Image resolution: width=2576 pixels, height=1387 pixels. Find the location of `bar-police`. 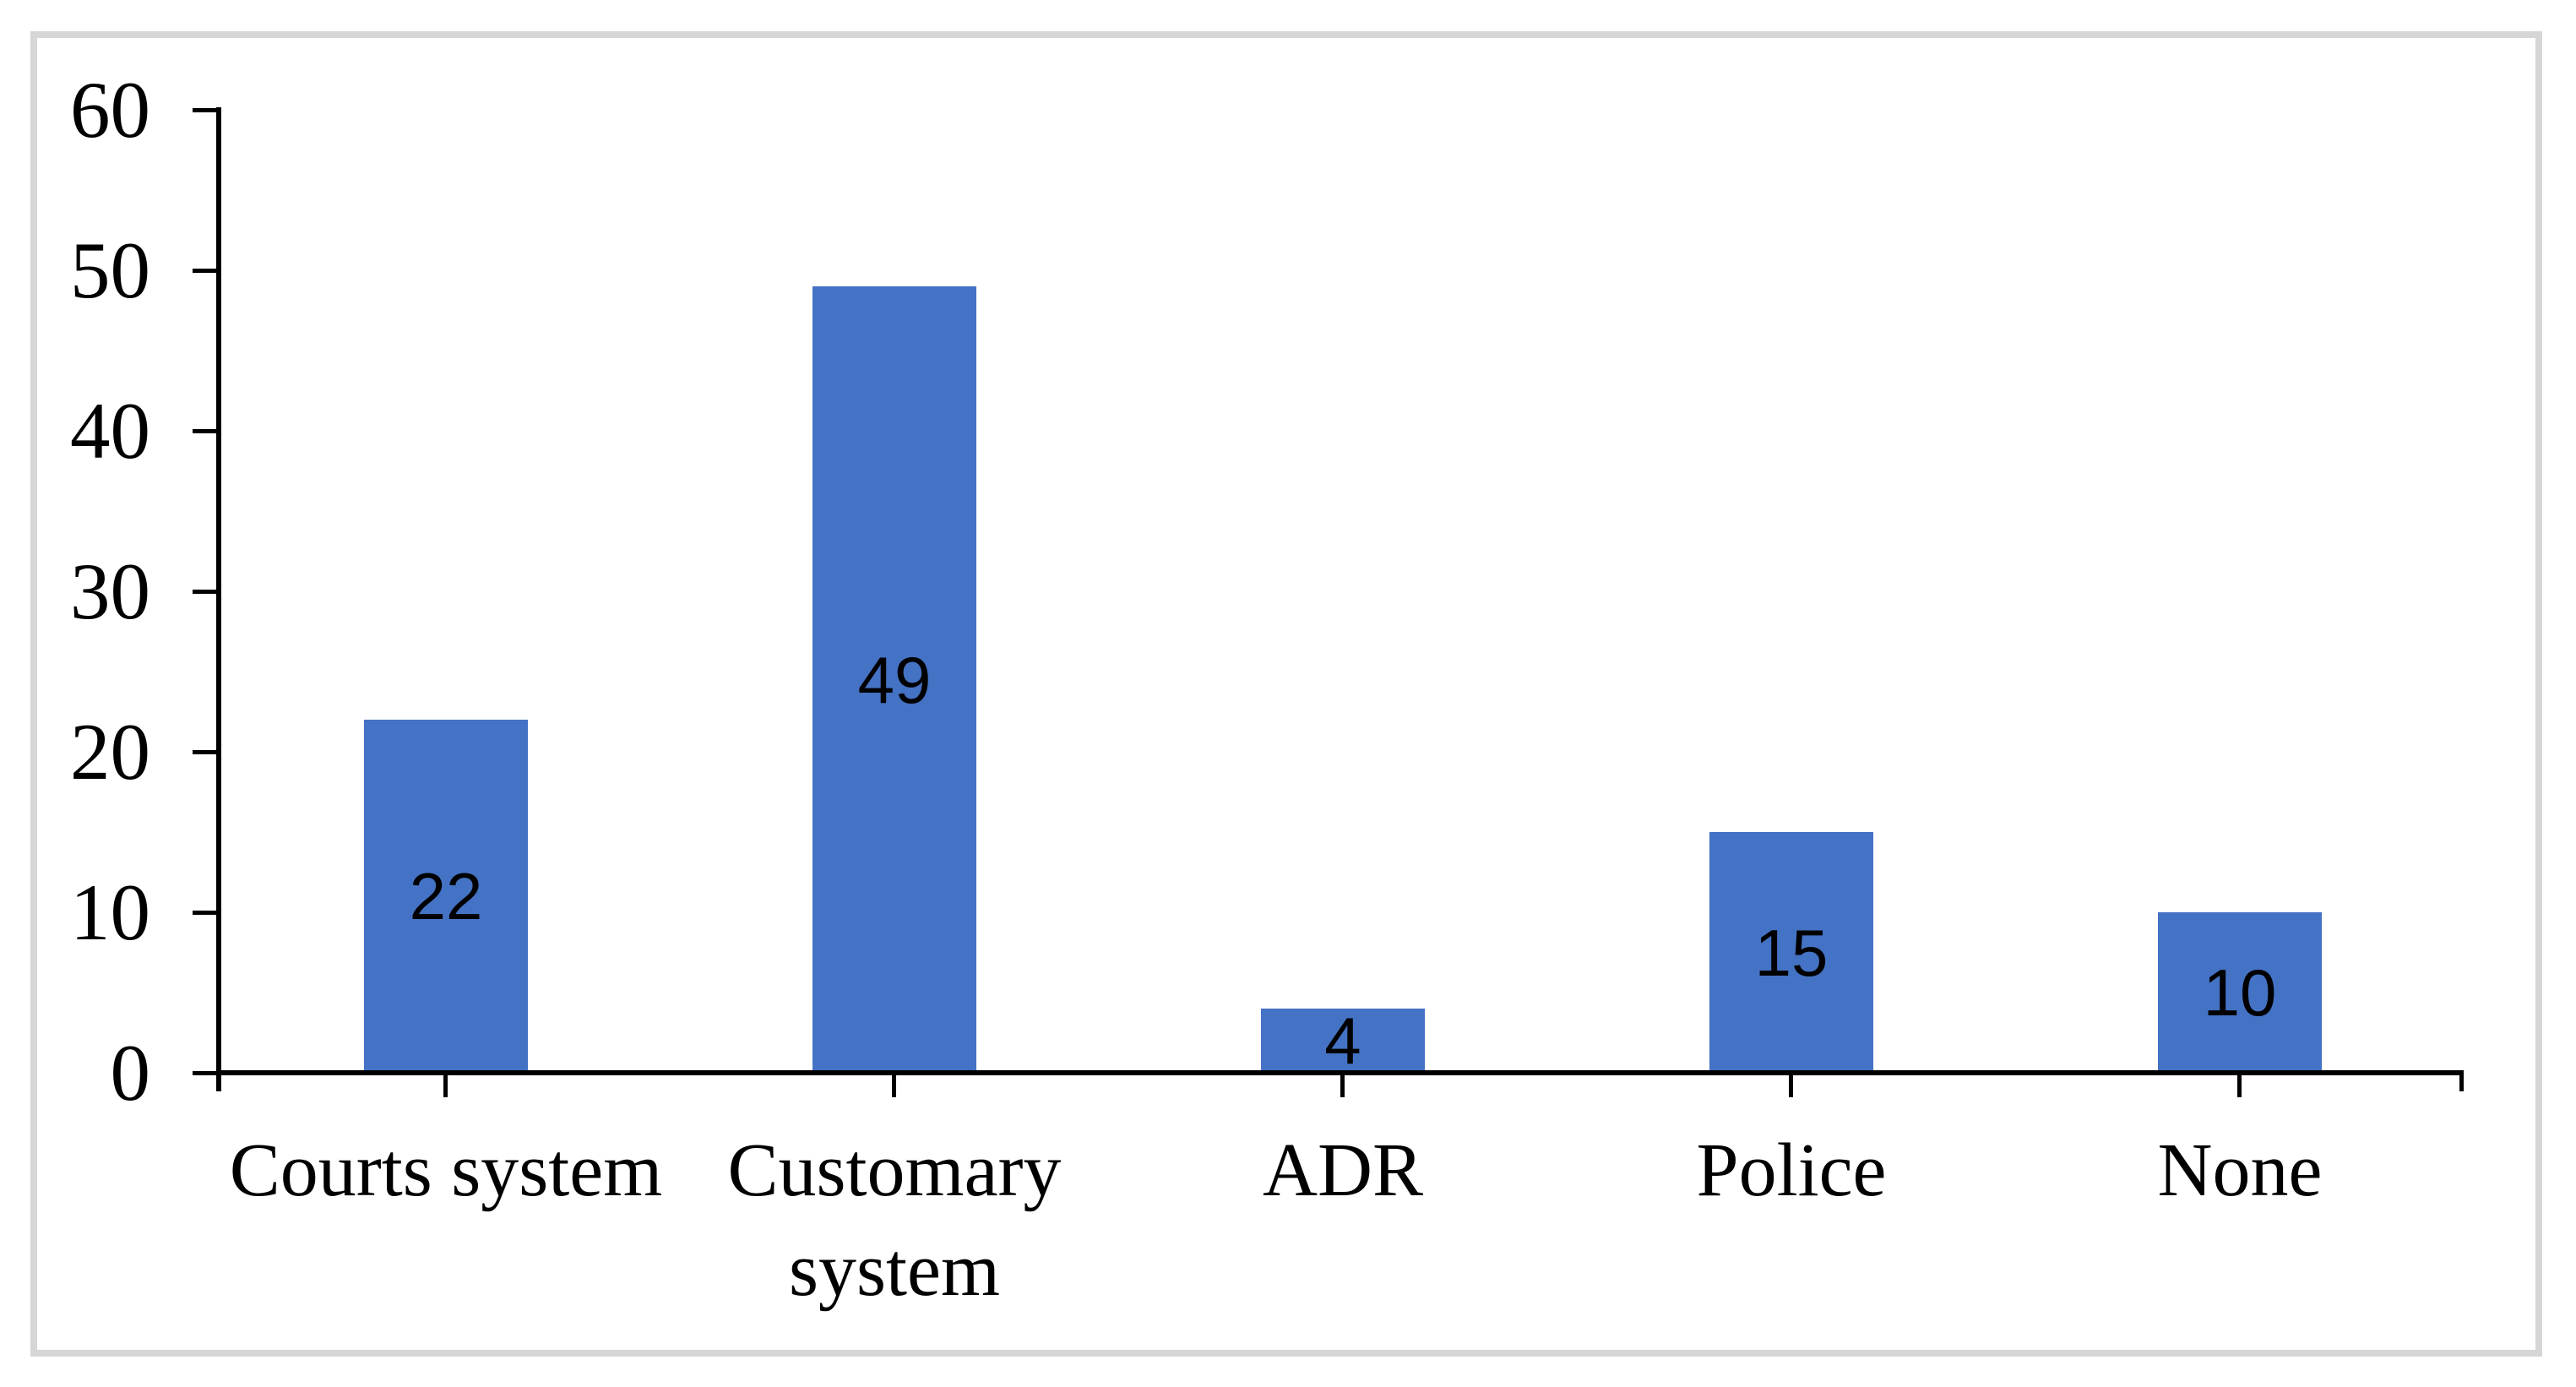

bar-police is located at coordinates (1791, 953).